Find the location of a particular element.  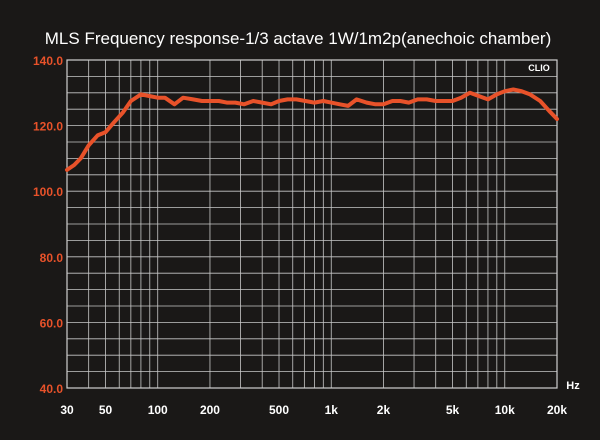

x-tick-label: 1k is located at coordinates (332, 410).